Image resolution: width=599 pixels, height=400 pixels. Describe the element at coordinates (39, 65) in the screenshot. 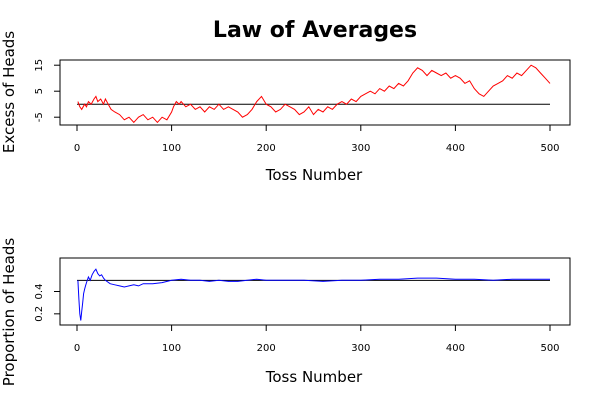

I see `y-tick-label: 15` at that location.